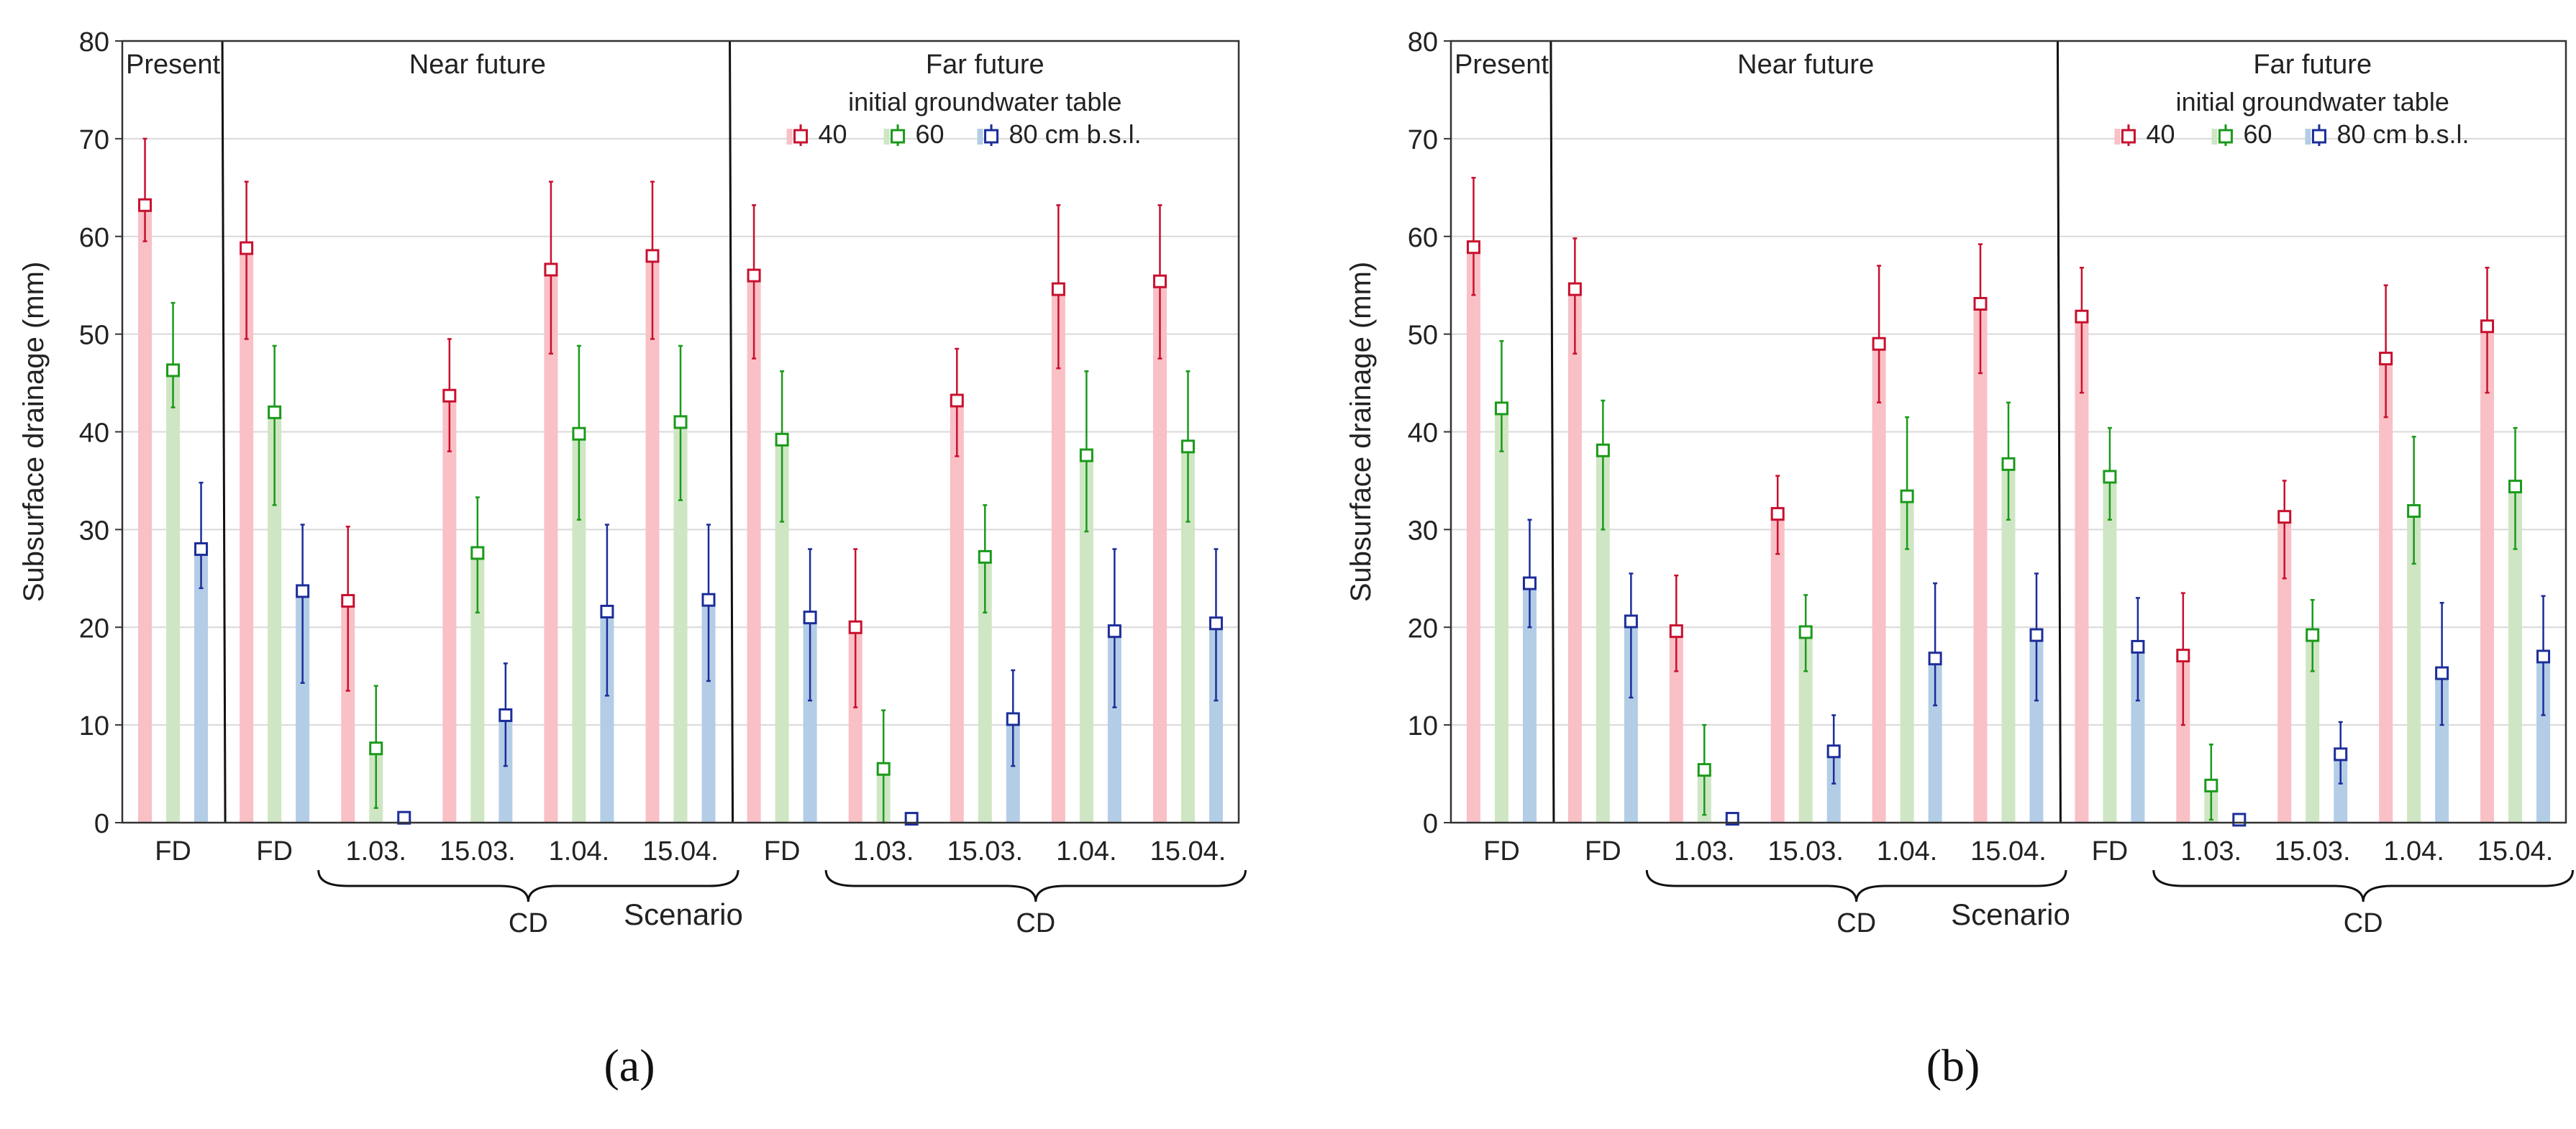 The width and height of the screenshot is (2576, 1129). What do you see at coordinates (1502, 65) in the screenshot?
I see `period-label: Present` at bounding box center [1502, 65].